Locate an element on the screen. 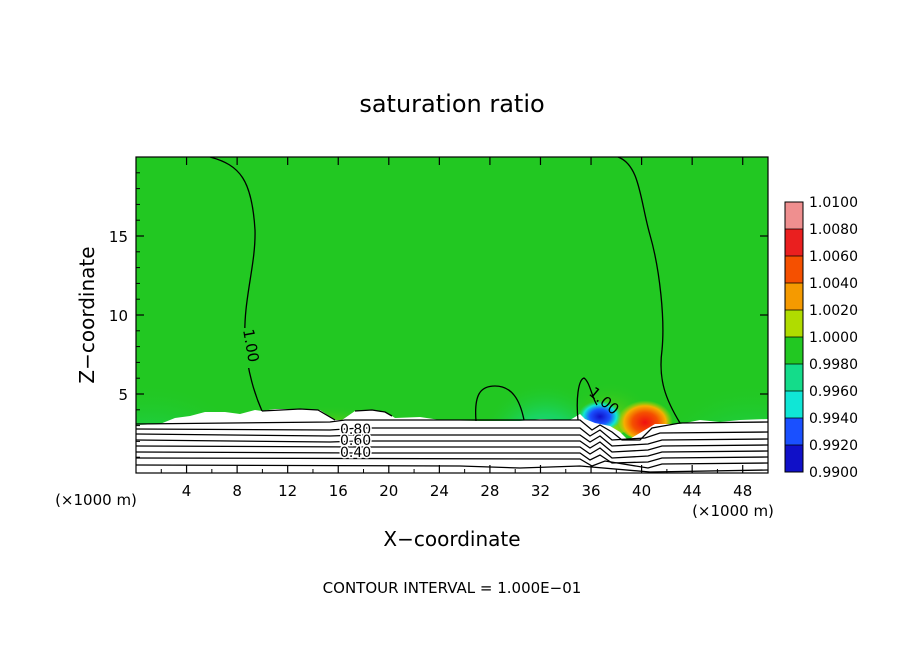 The height and width of the screenshot is (658, 904). colorbar-label: 1.0060 is located at coordinates (833, 257).